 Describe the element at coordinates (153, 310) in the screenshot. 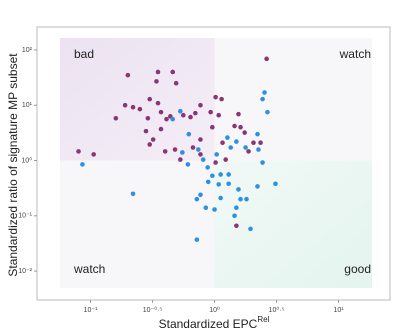

I see `x-tick-label: 10⁻⁰·⁵` at that location.